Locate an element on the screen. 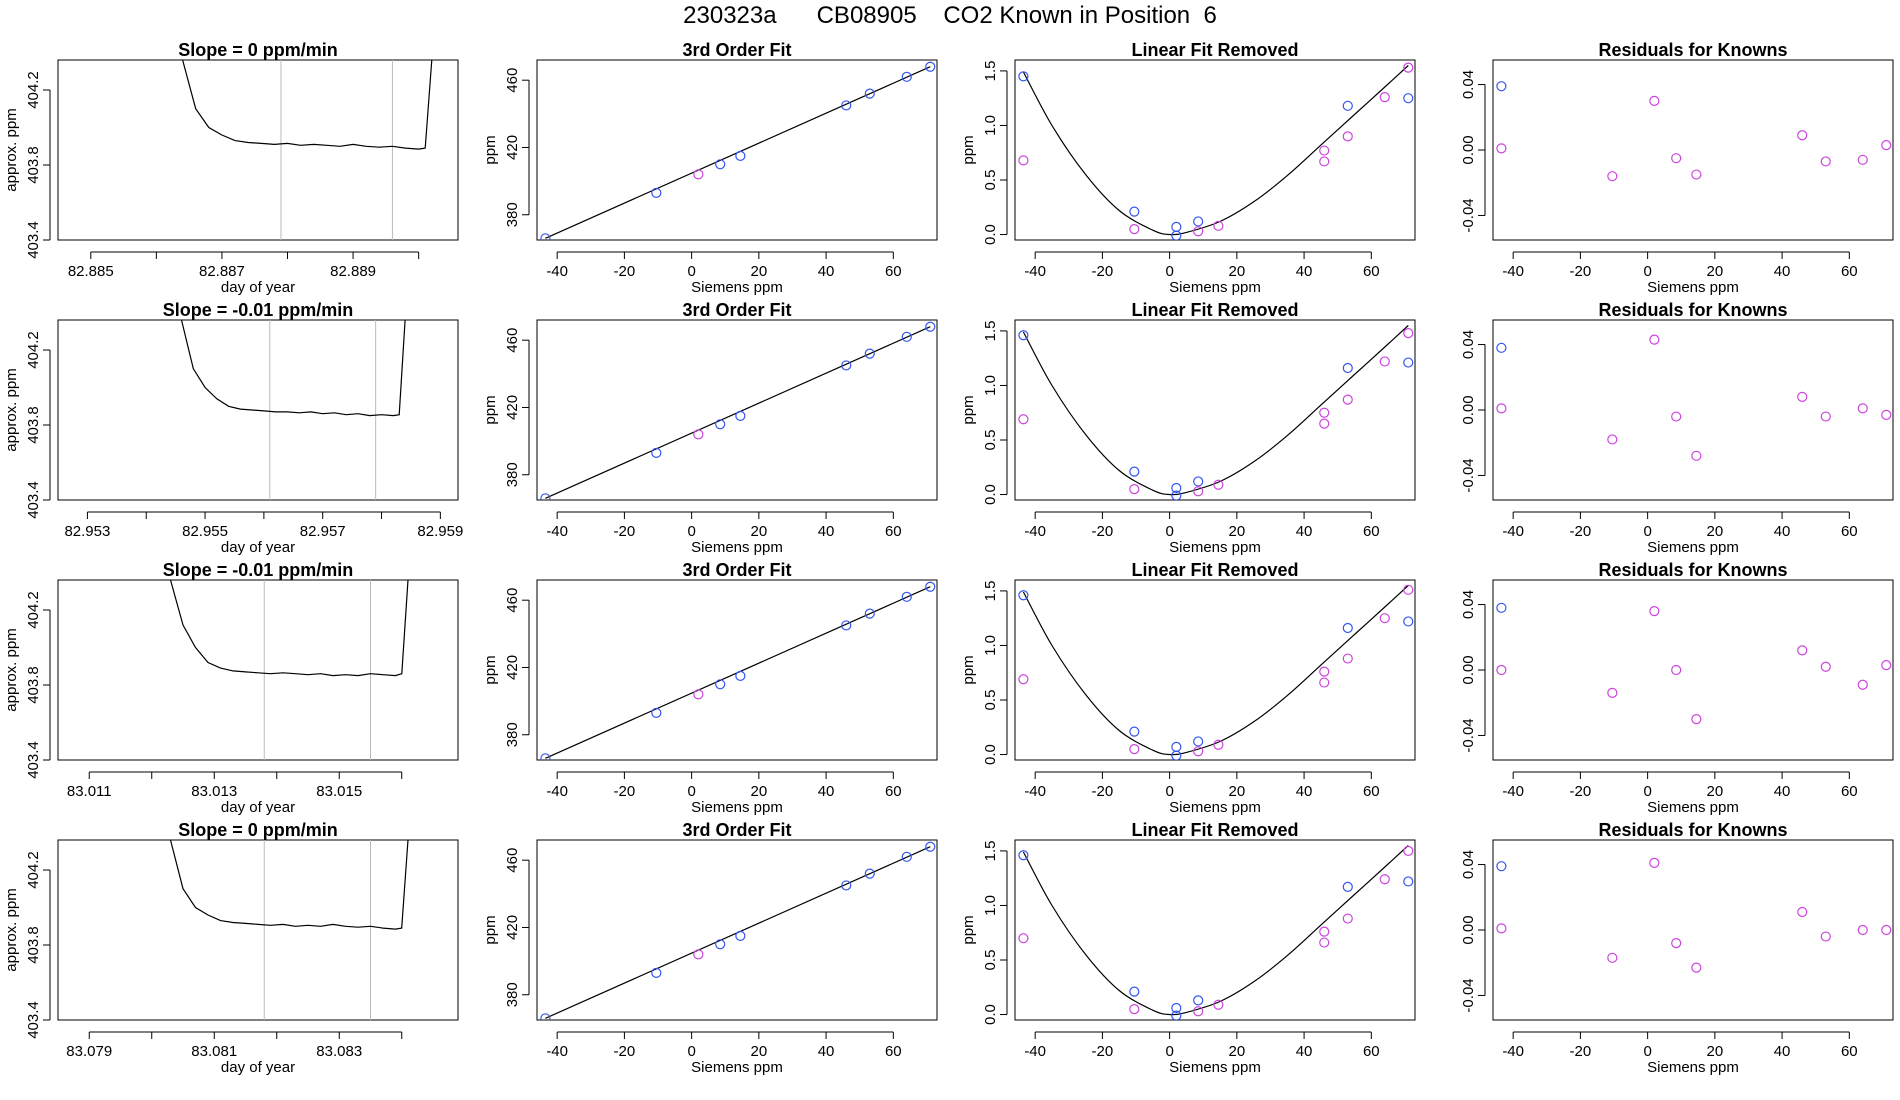  panel-title: Residuals for Knowns is located at coordinates (1692, 50).